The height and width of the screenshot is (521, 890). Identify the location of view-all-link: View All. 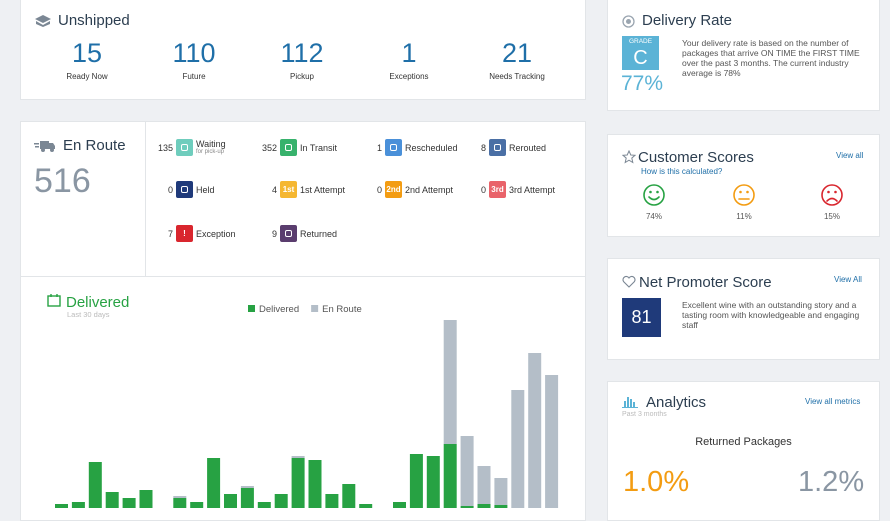
(848, 279).